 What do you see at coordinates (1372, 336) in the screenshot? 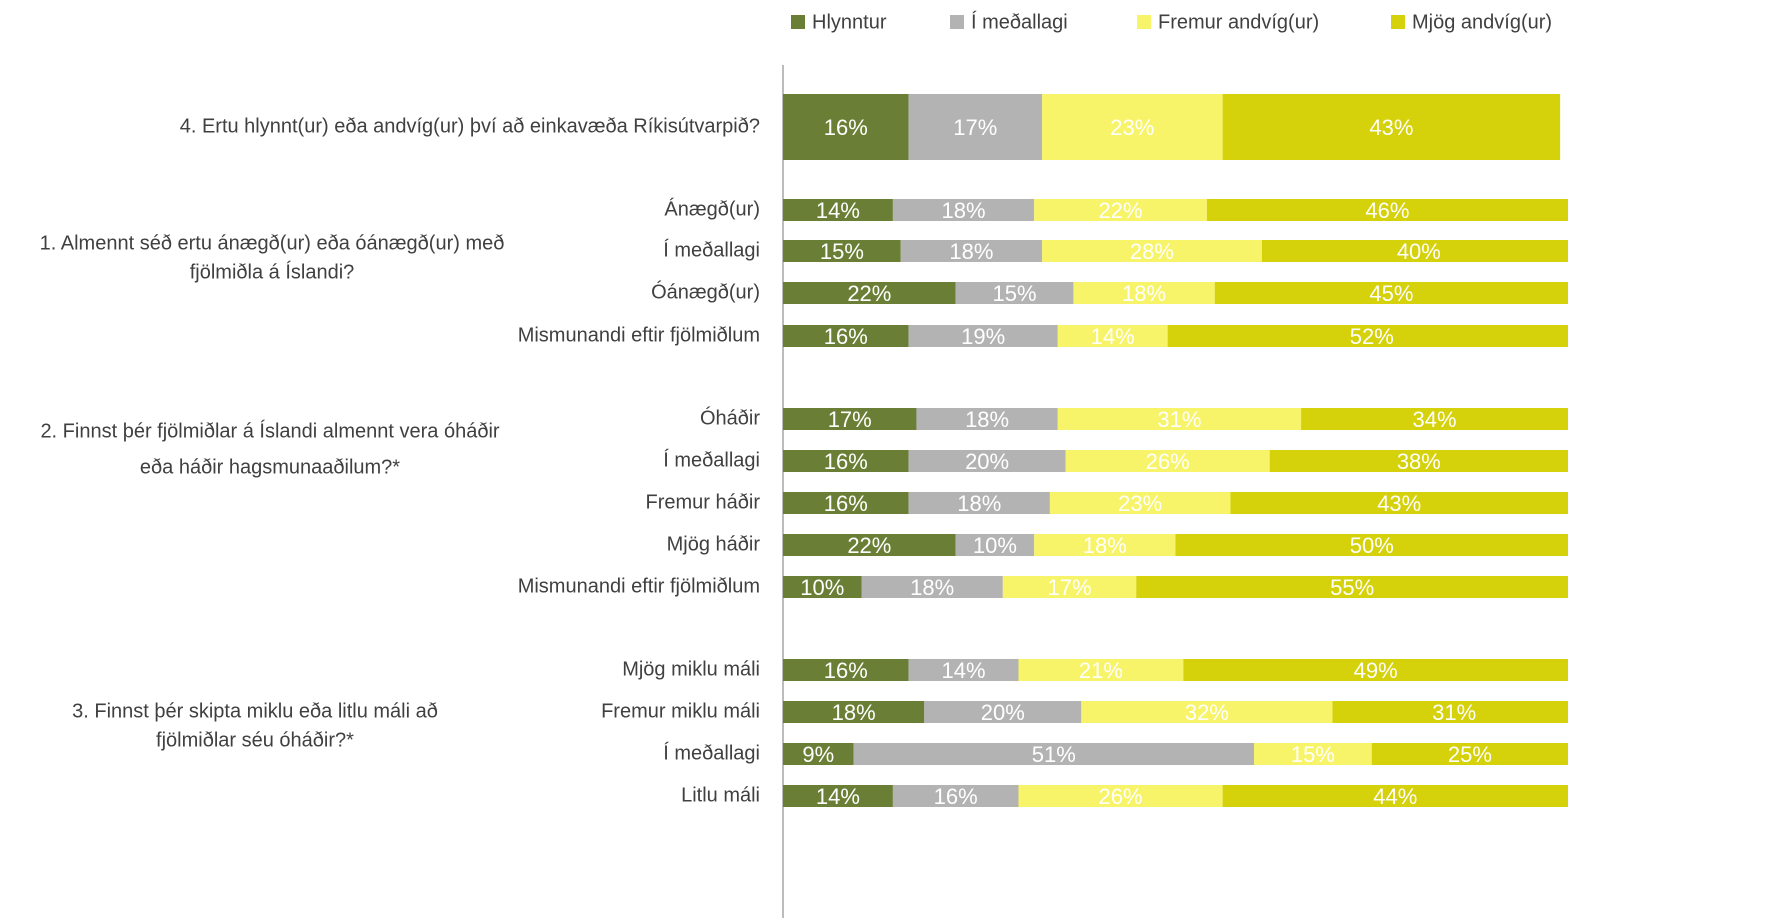
I see `data-label: 52%` at bounding box center [1372, 336].